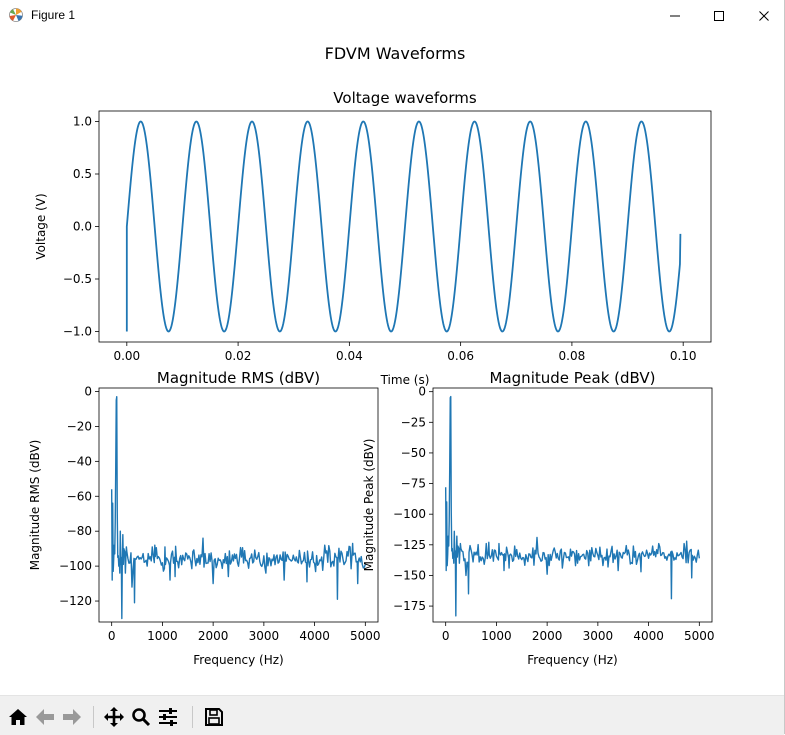 The height and width of the screenshot is (735, 785). I want to click on y-tick-label: −125, so click(409, 545).